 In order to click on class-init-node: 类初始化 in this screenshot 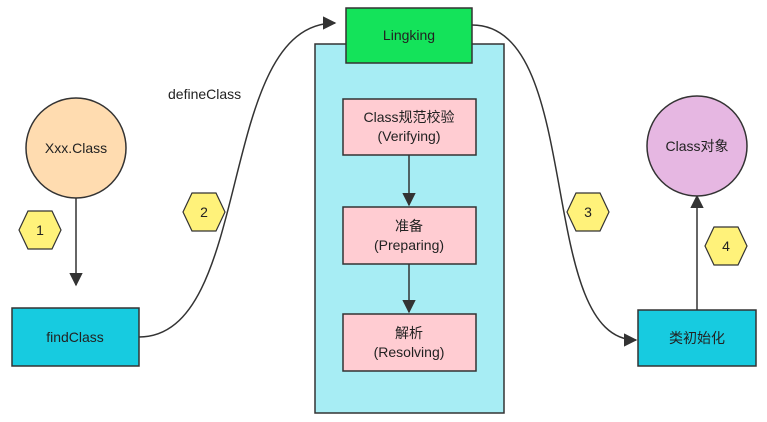, I will do `click(697, 338)`.